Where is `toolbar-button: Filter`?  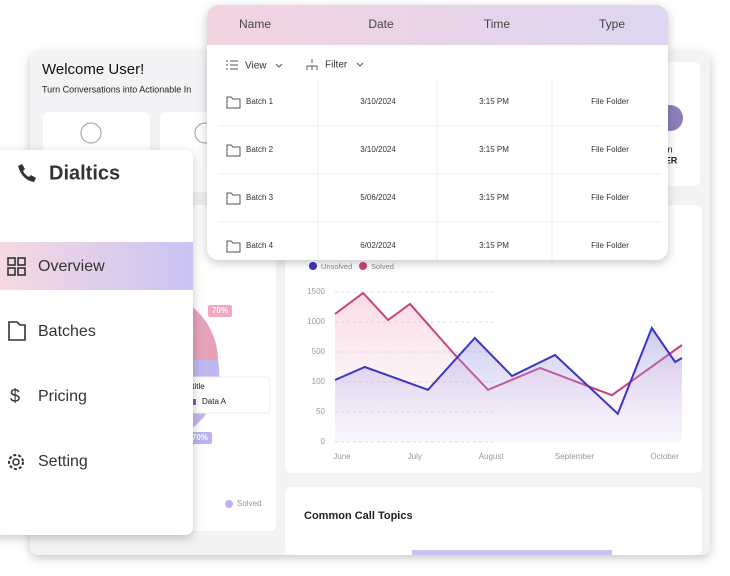 toolbar-button: Filter is located at coordinates (336, 65).